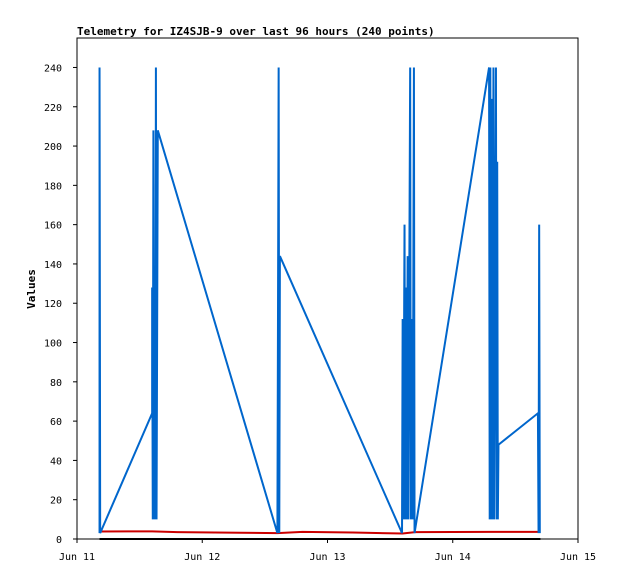 The image size is (618, 579). Describe the element at coordinates (53, 147) in the screenshot. I see `y-tick-label-200: 200` at that location.